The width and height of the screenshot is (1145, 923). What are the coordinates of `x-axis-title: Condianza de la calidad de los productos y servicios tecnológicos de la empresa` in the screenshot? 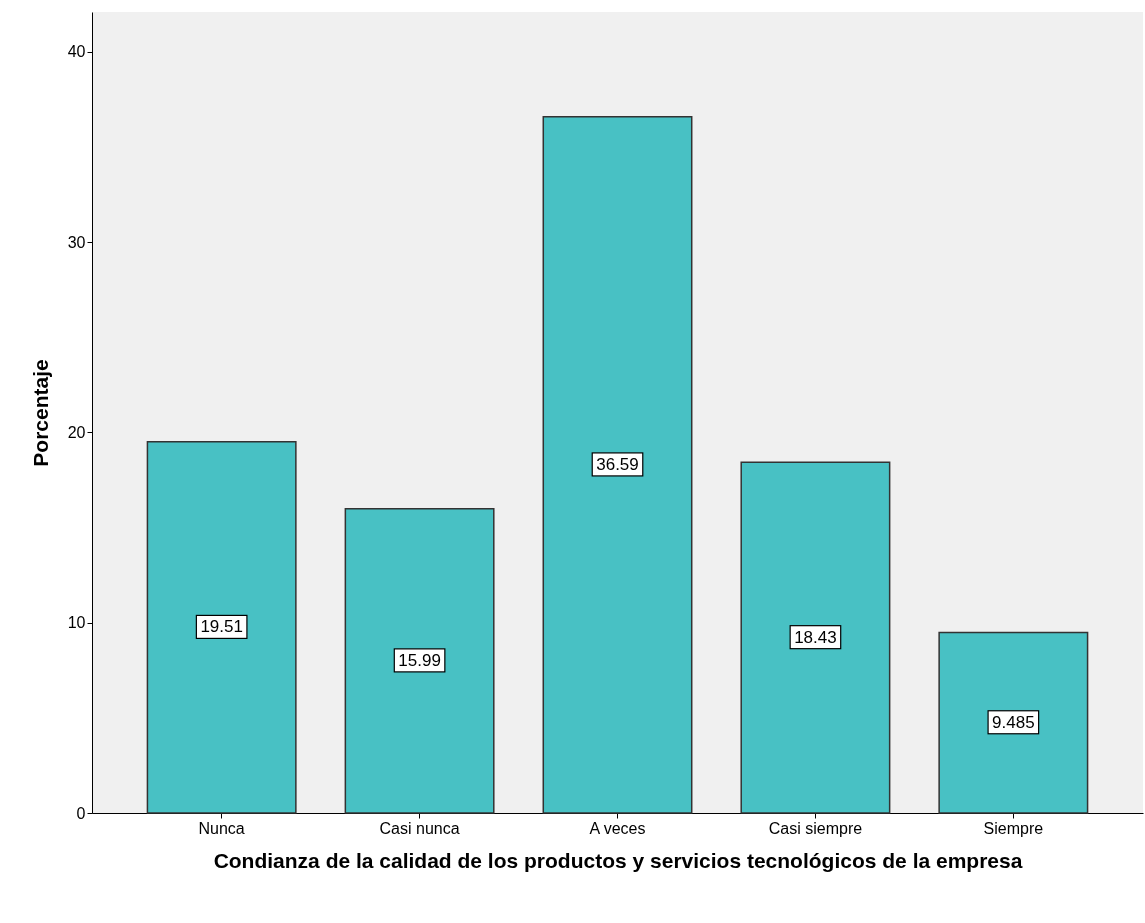 It's located at (618, 860).